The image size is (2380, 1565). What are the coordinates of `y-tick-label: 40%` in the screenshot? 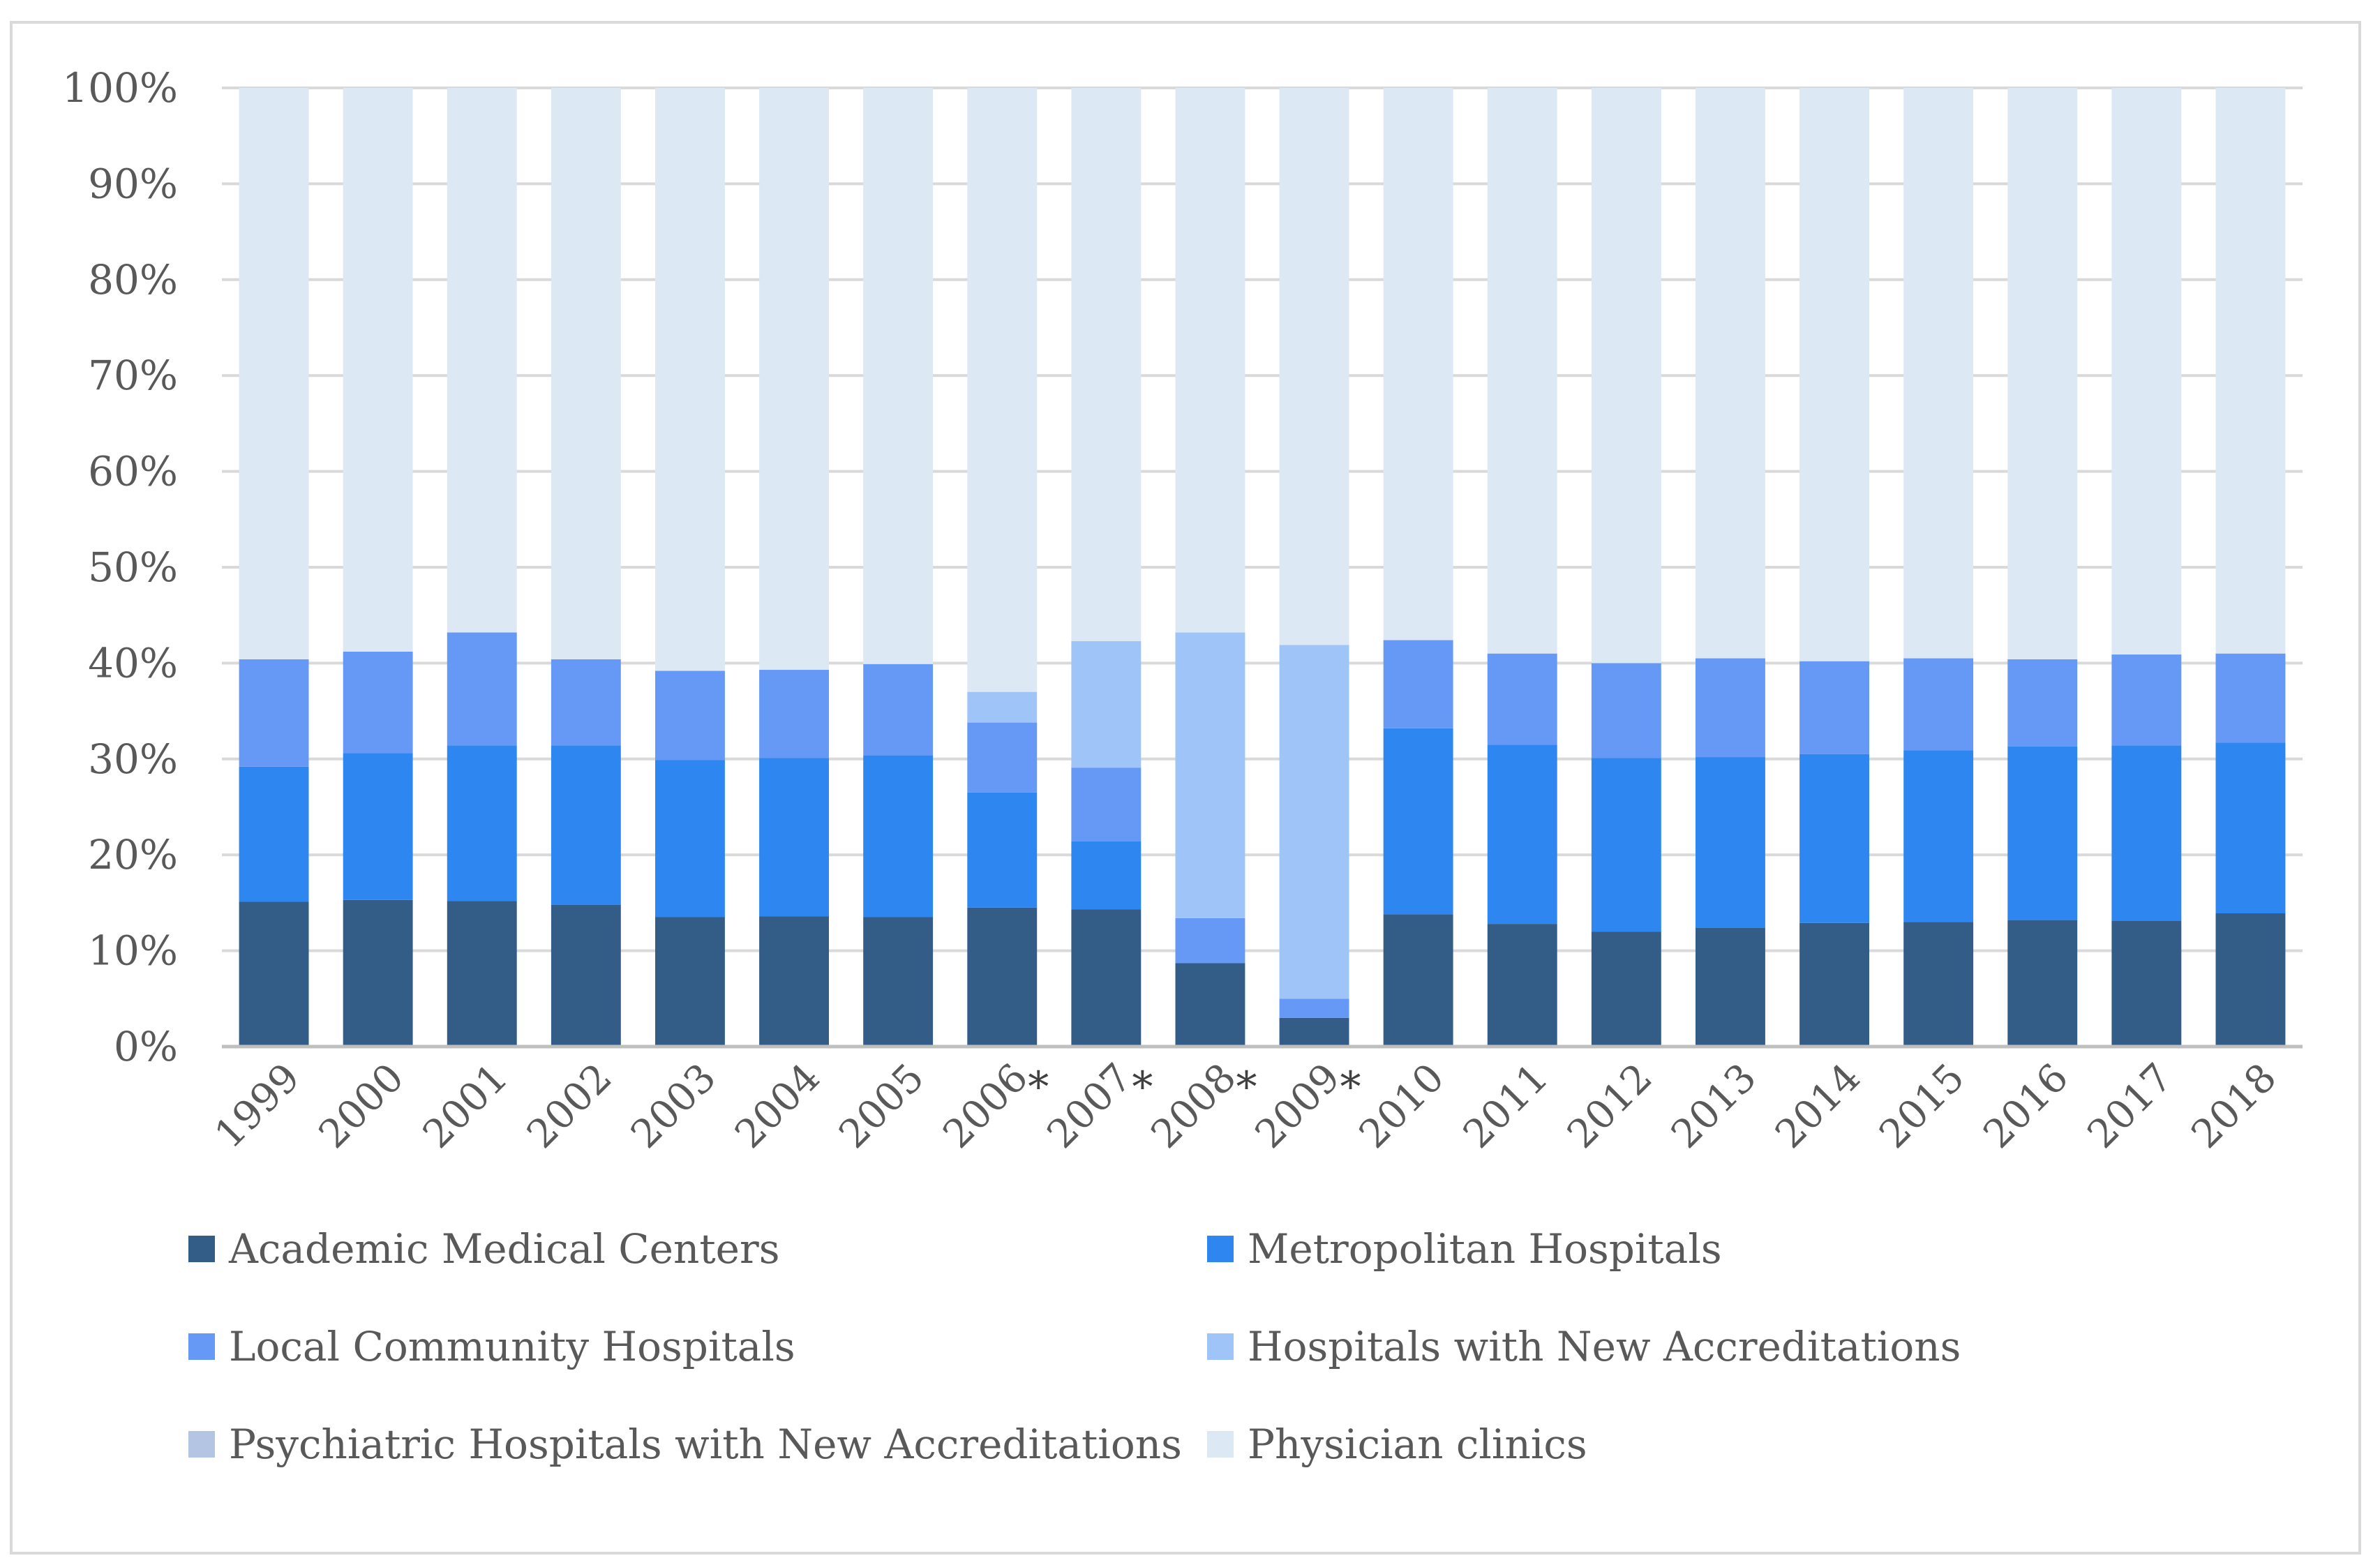 It's located at (133, 663).